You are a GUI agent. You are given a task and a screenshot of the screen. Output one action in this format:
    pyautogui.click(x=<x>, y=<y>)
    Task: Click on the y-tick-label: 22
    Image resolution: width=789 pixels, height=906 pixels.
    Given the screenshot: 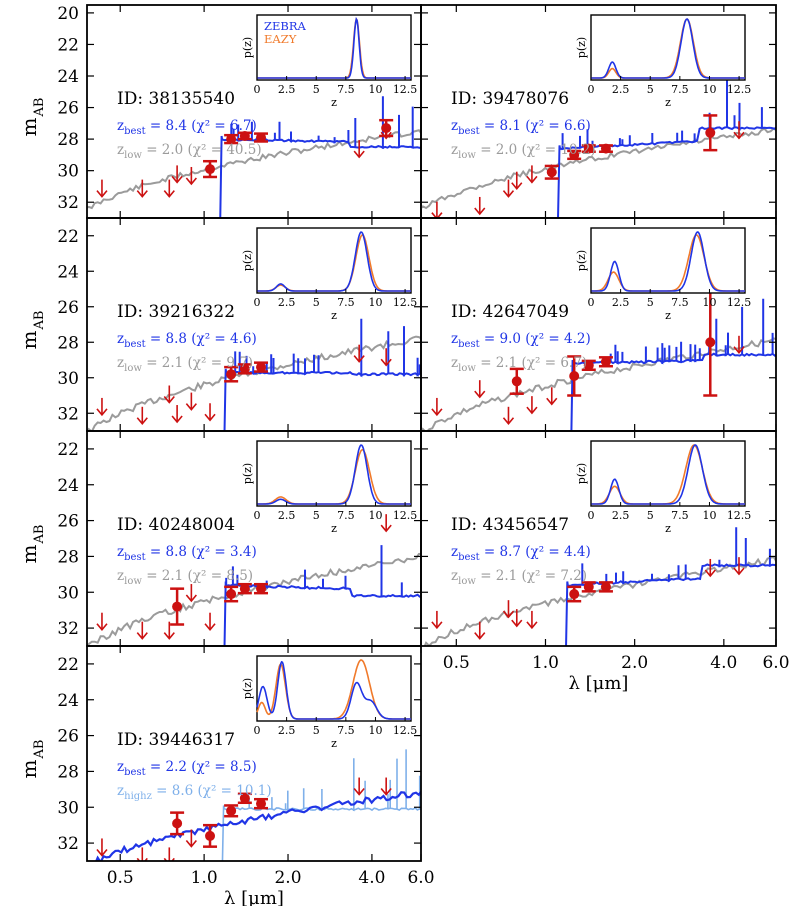 What is the action you would take?
    pyautogui.click(x=68, y=665)
    